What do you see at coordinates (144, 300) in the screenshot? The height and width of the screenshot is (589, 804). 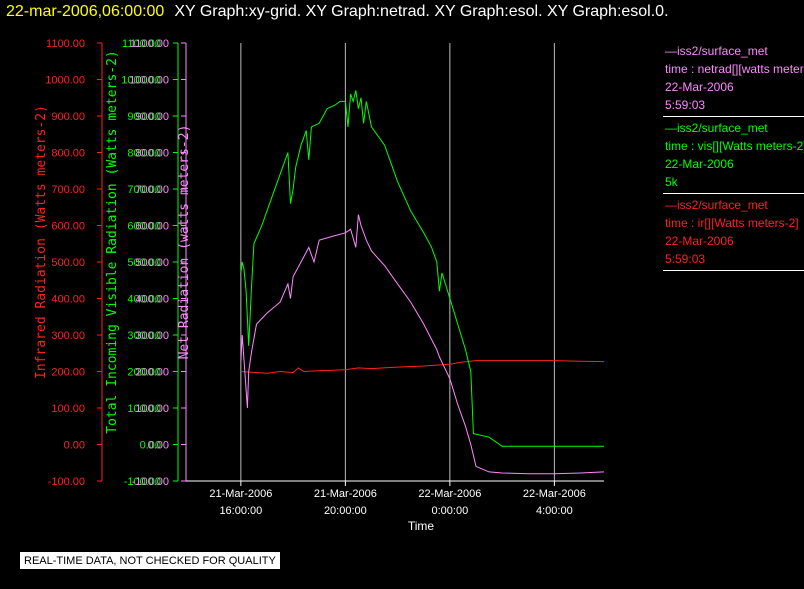 I see `y-tick-label-1-7: 400.00` at bounding box center [144, 300].